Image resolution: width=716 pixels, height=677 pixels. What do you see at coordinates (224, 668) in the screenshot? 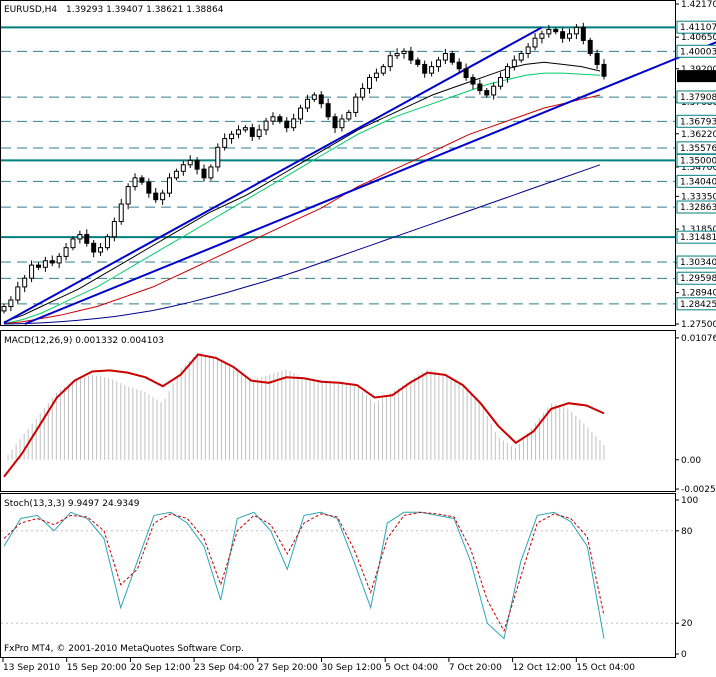
I see `time-tick-label: 23 Sep 04:00` at bounding box center [224, 668].